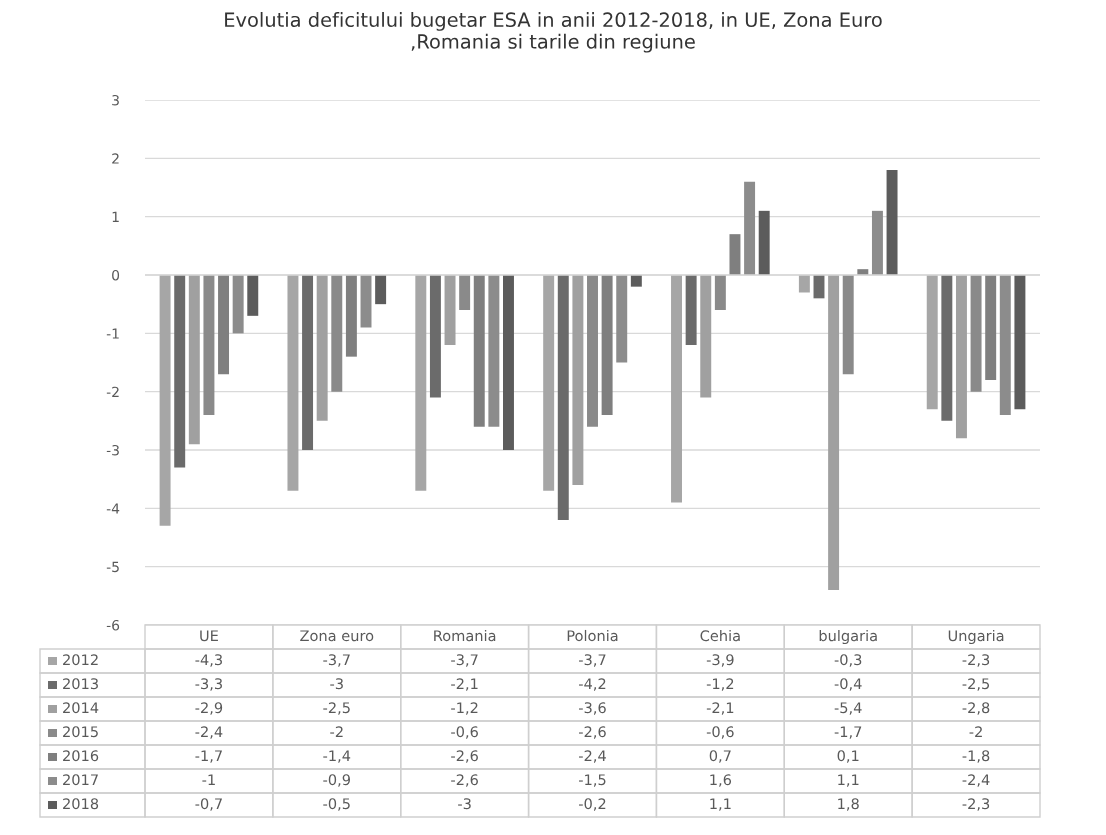 The image size is (1106, 835). Describe the element at coordinates (81, 756) in the screenshot. I see `legend-label: 2016` at that location.